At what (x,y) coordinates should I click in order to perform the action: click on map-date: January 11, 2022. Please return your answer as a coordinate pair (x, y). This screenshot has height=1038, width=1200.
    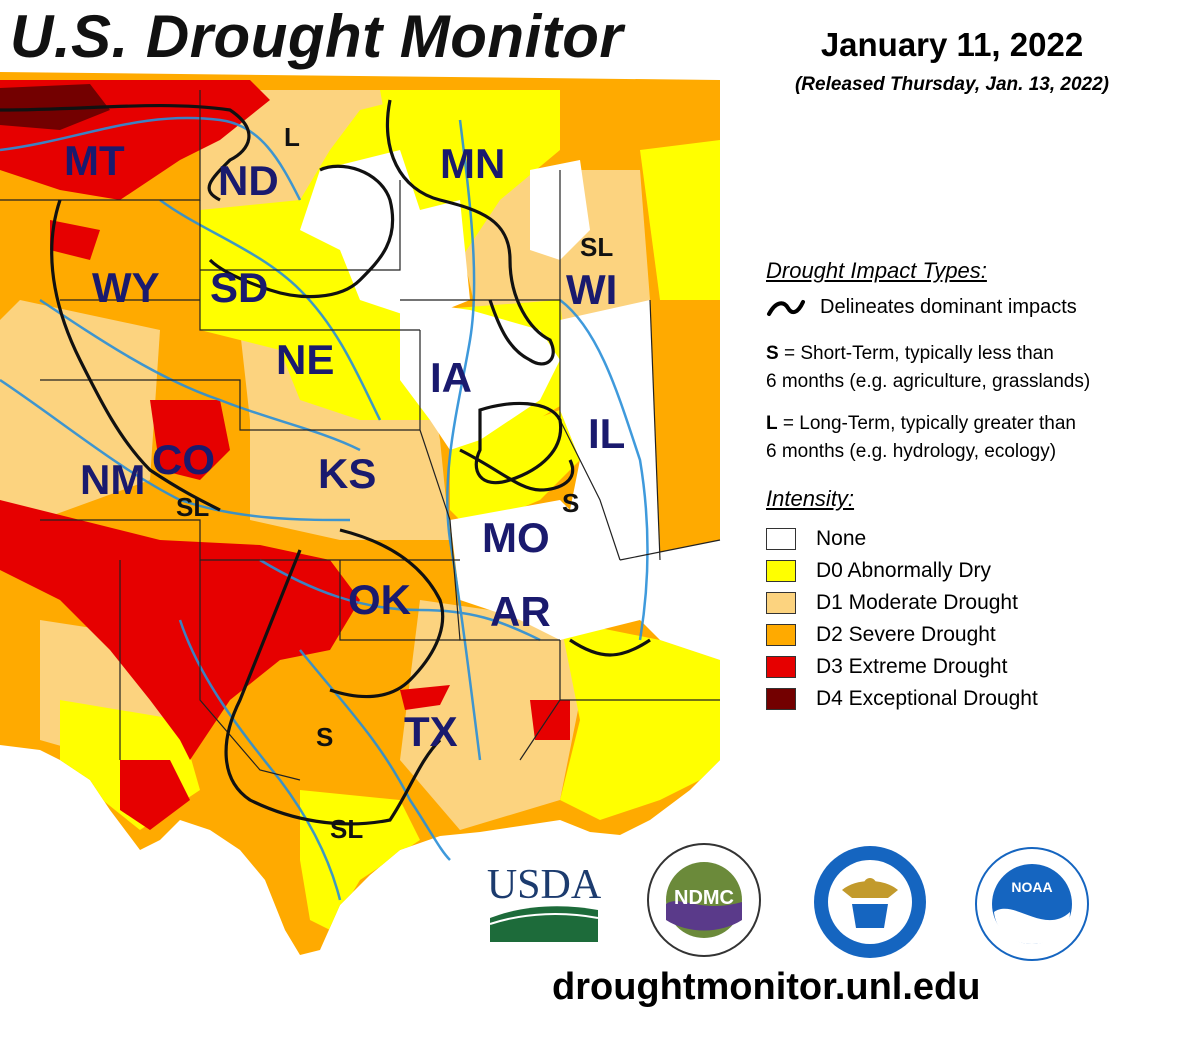
    Looking at the image, I should click on (952, 44).